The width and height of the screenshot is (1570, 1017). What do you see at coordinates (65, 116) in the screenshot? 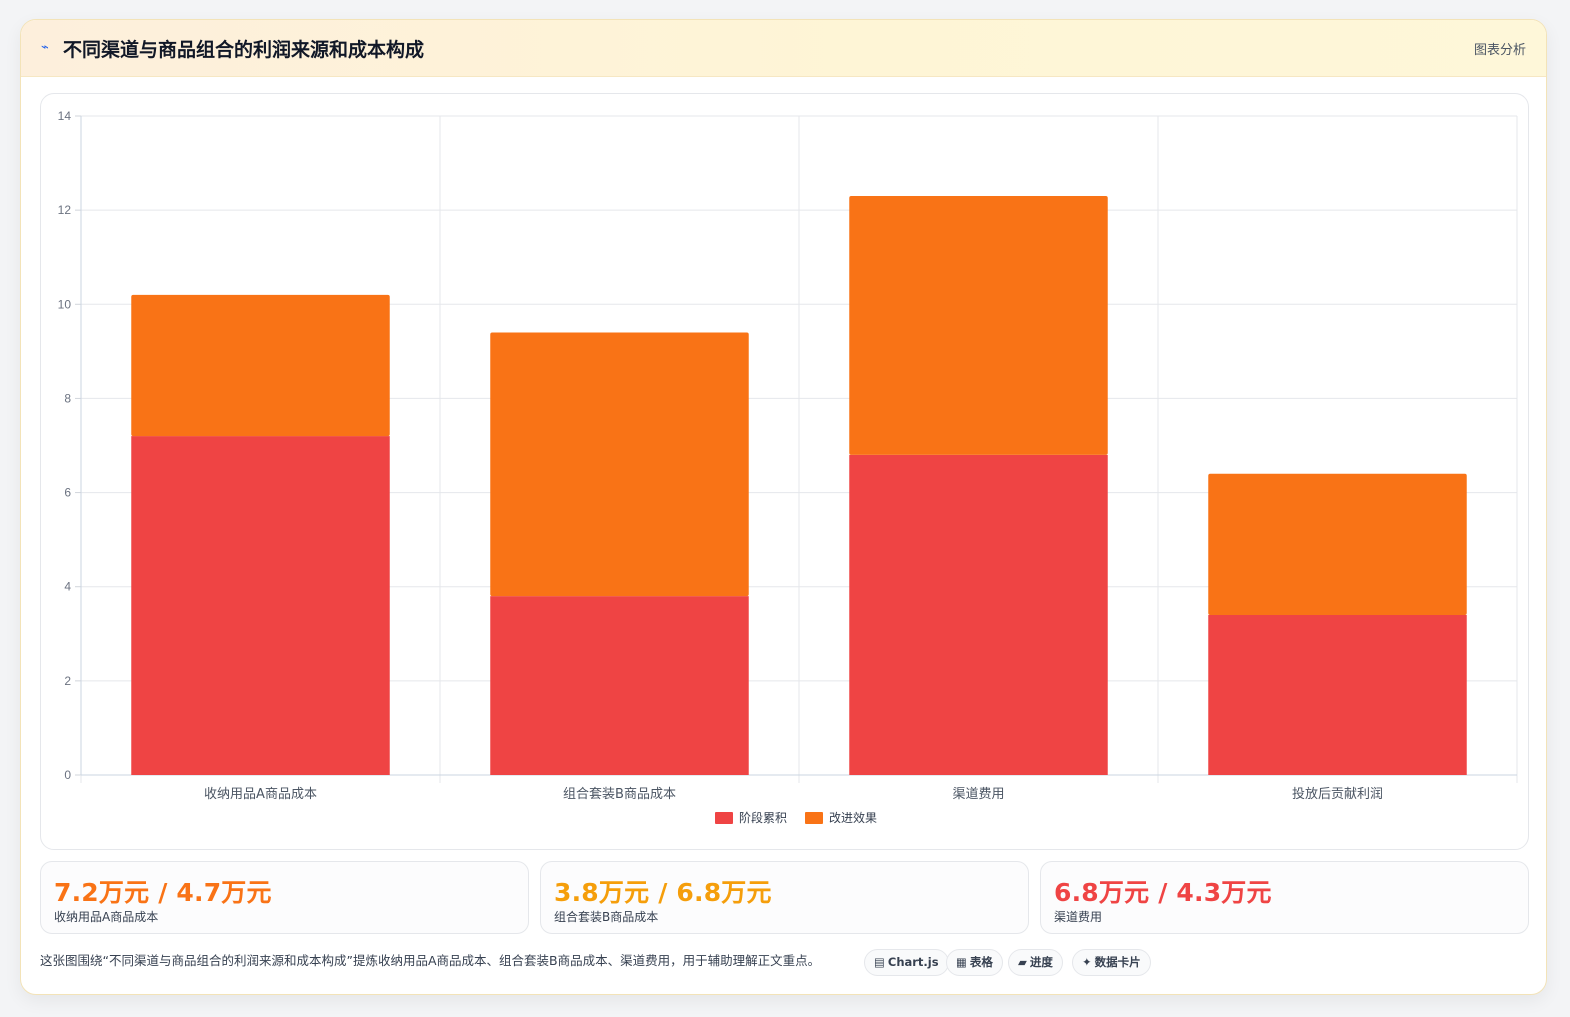
I see `y-tick-label: 14` at bounding box center [65, 116].